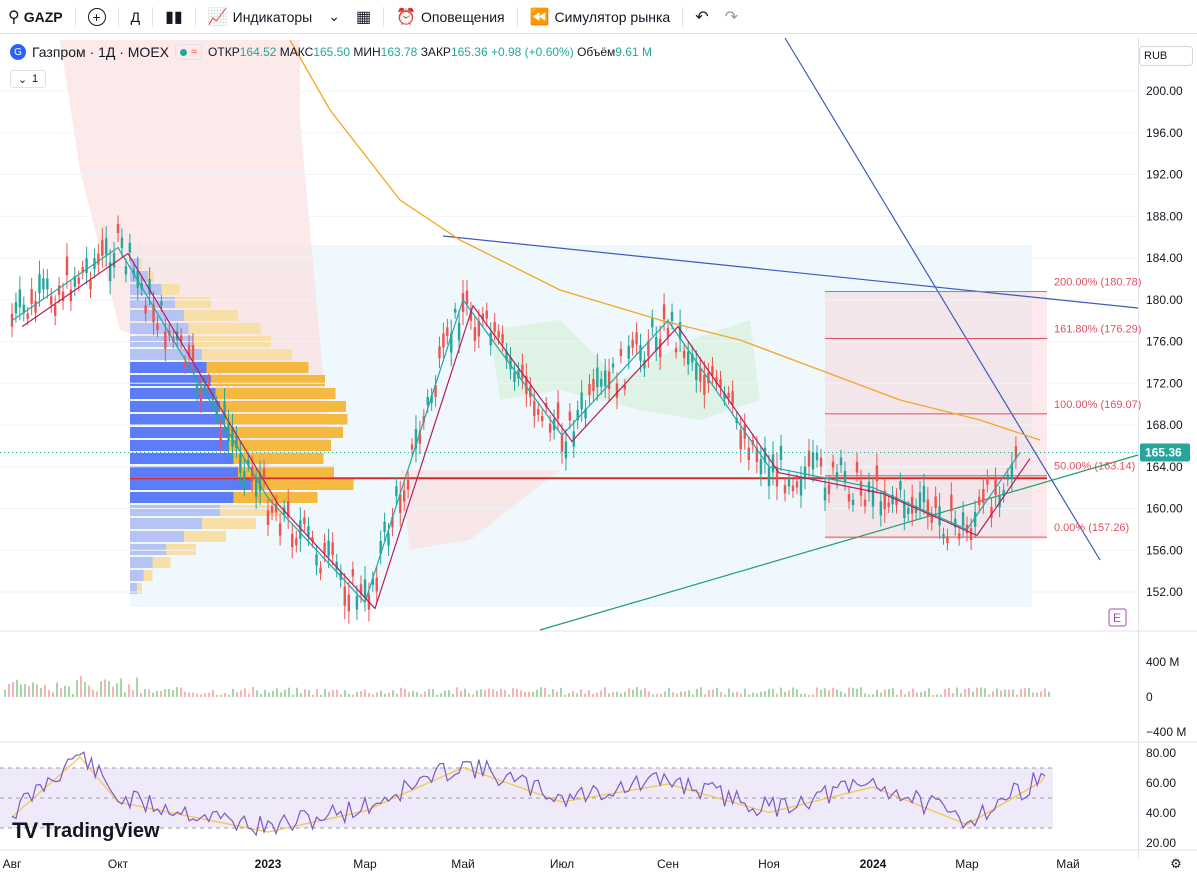  What do you see at coordinates (1162, 662) in the screenshot?
I see `volume-tick-label: 400 M` at bounding box center [1162, 662].